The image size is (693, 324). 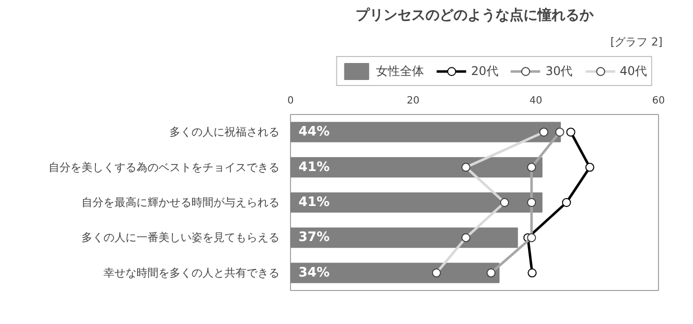 What do you see at coordinates (314, 132) in the screenshot?
I see `data-label: 44%` at bounding box center [314, 132].